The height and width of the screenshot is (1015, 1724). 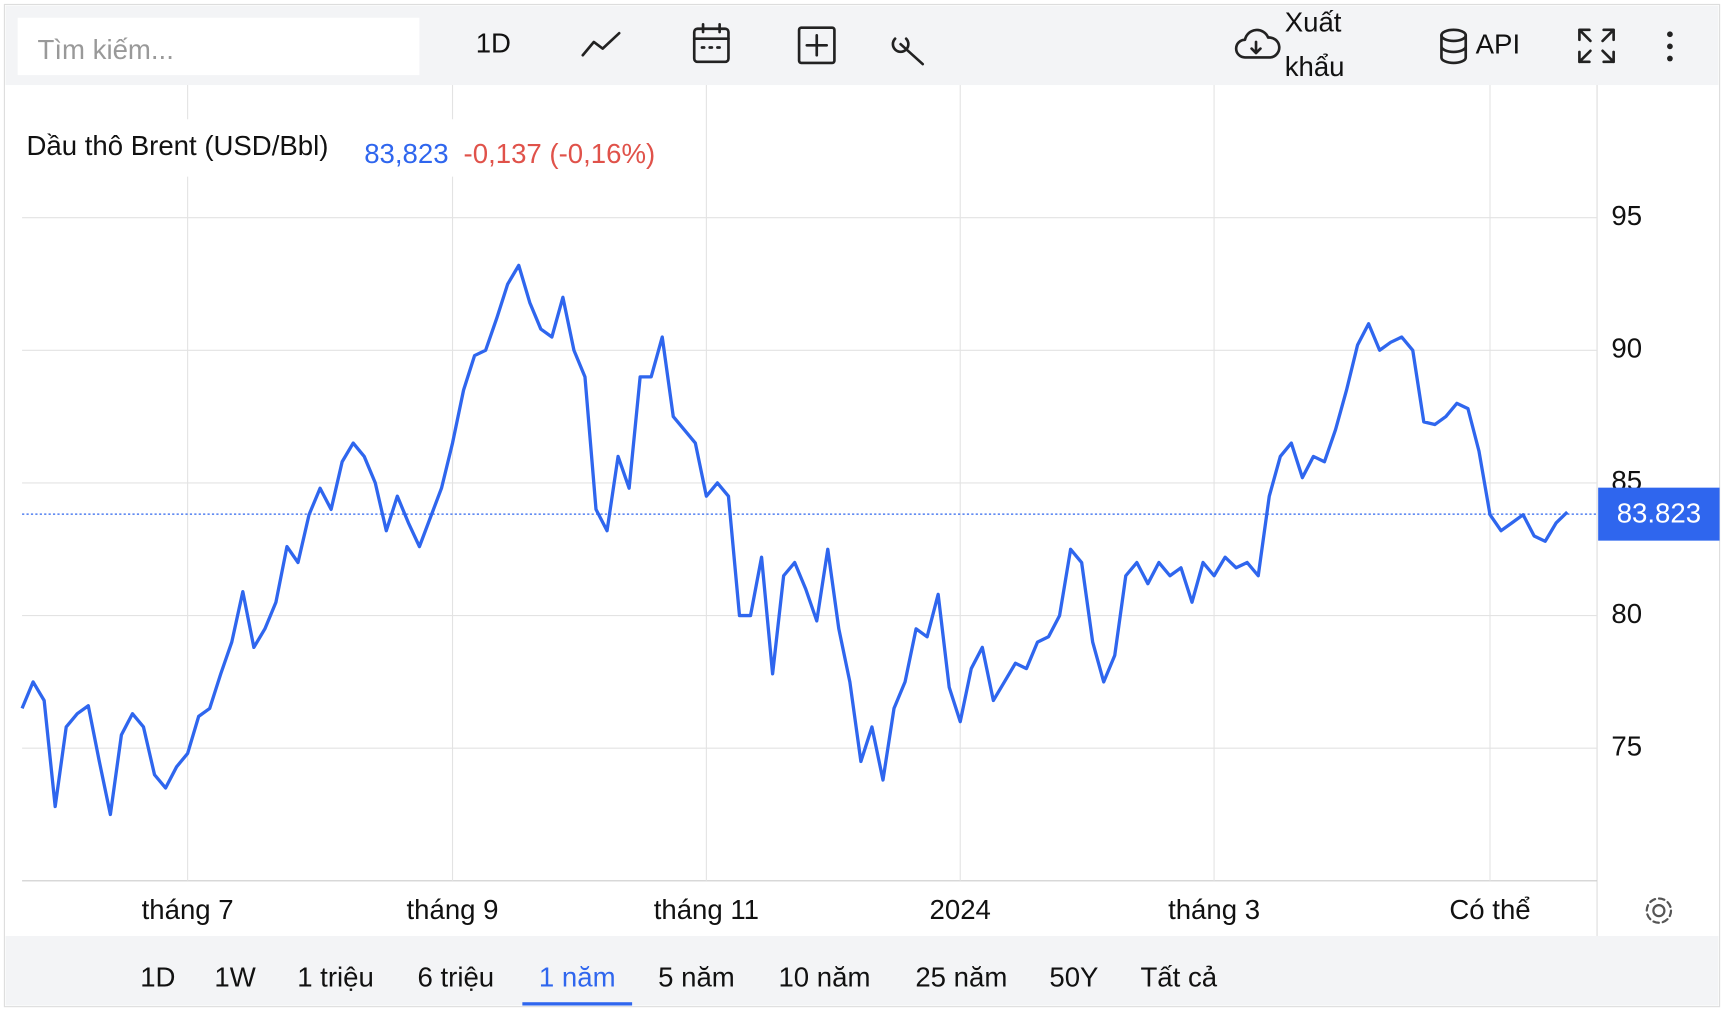 I want to click on settings-gear, so click(x=1659, y=910).